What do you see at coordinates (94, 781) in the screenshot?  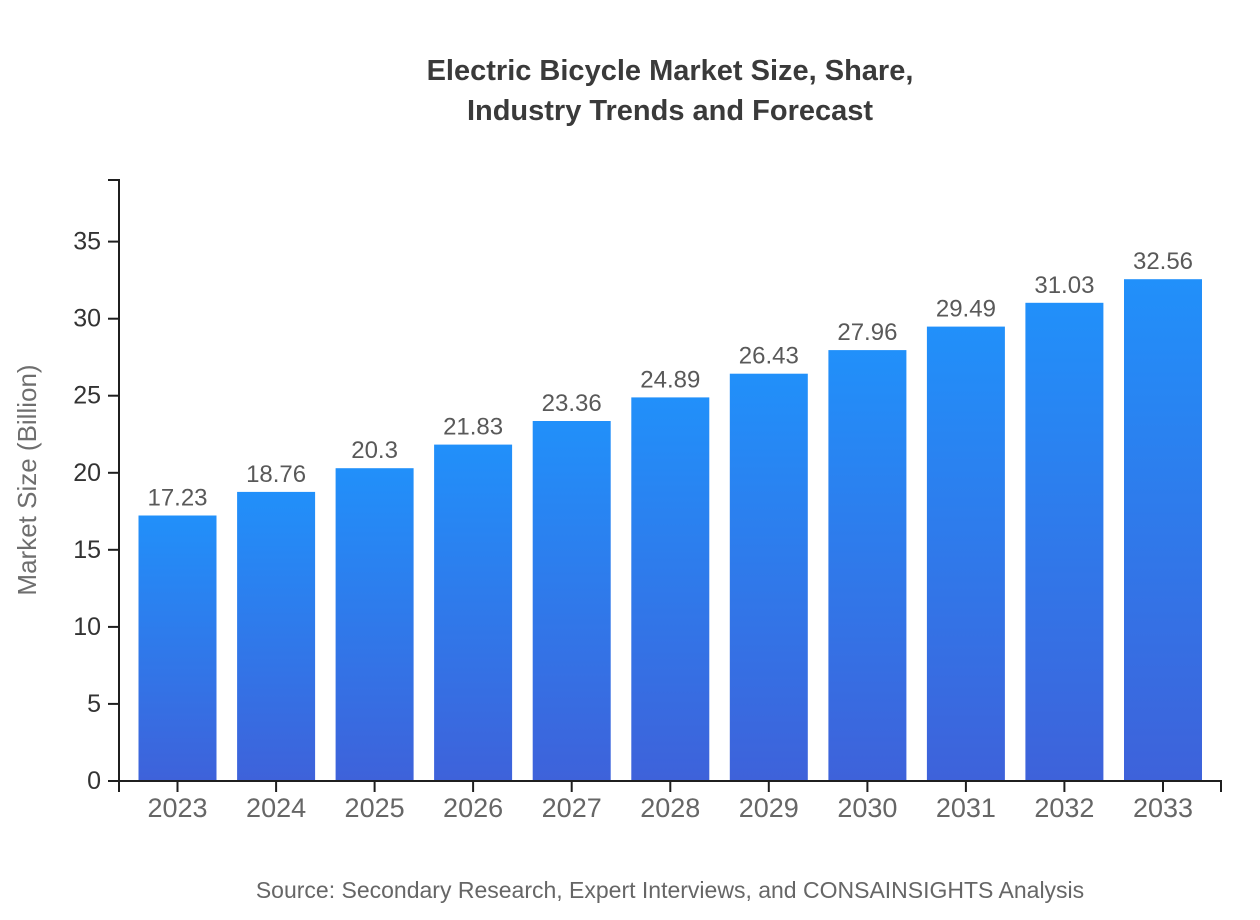 I see `y-tick-label: 0` at bounding box center [94, 781].